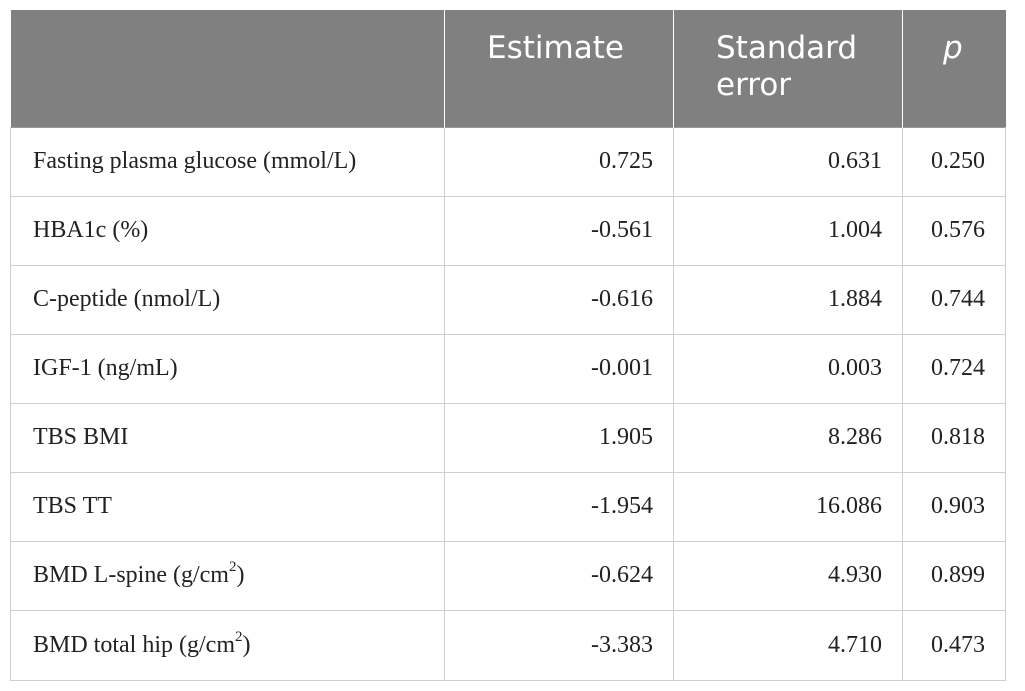  Describe the element at coordinates (954, 161) in the screenshot. I see `p-value-cell: 0.250` at that location.